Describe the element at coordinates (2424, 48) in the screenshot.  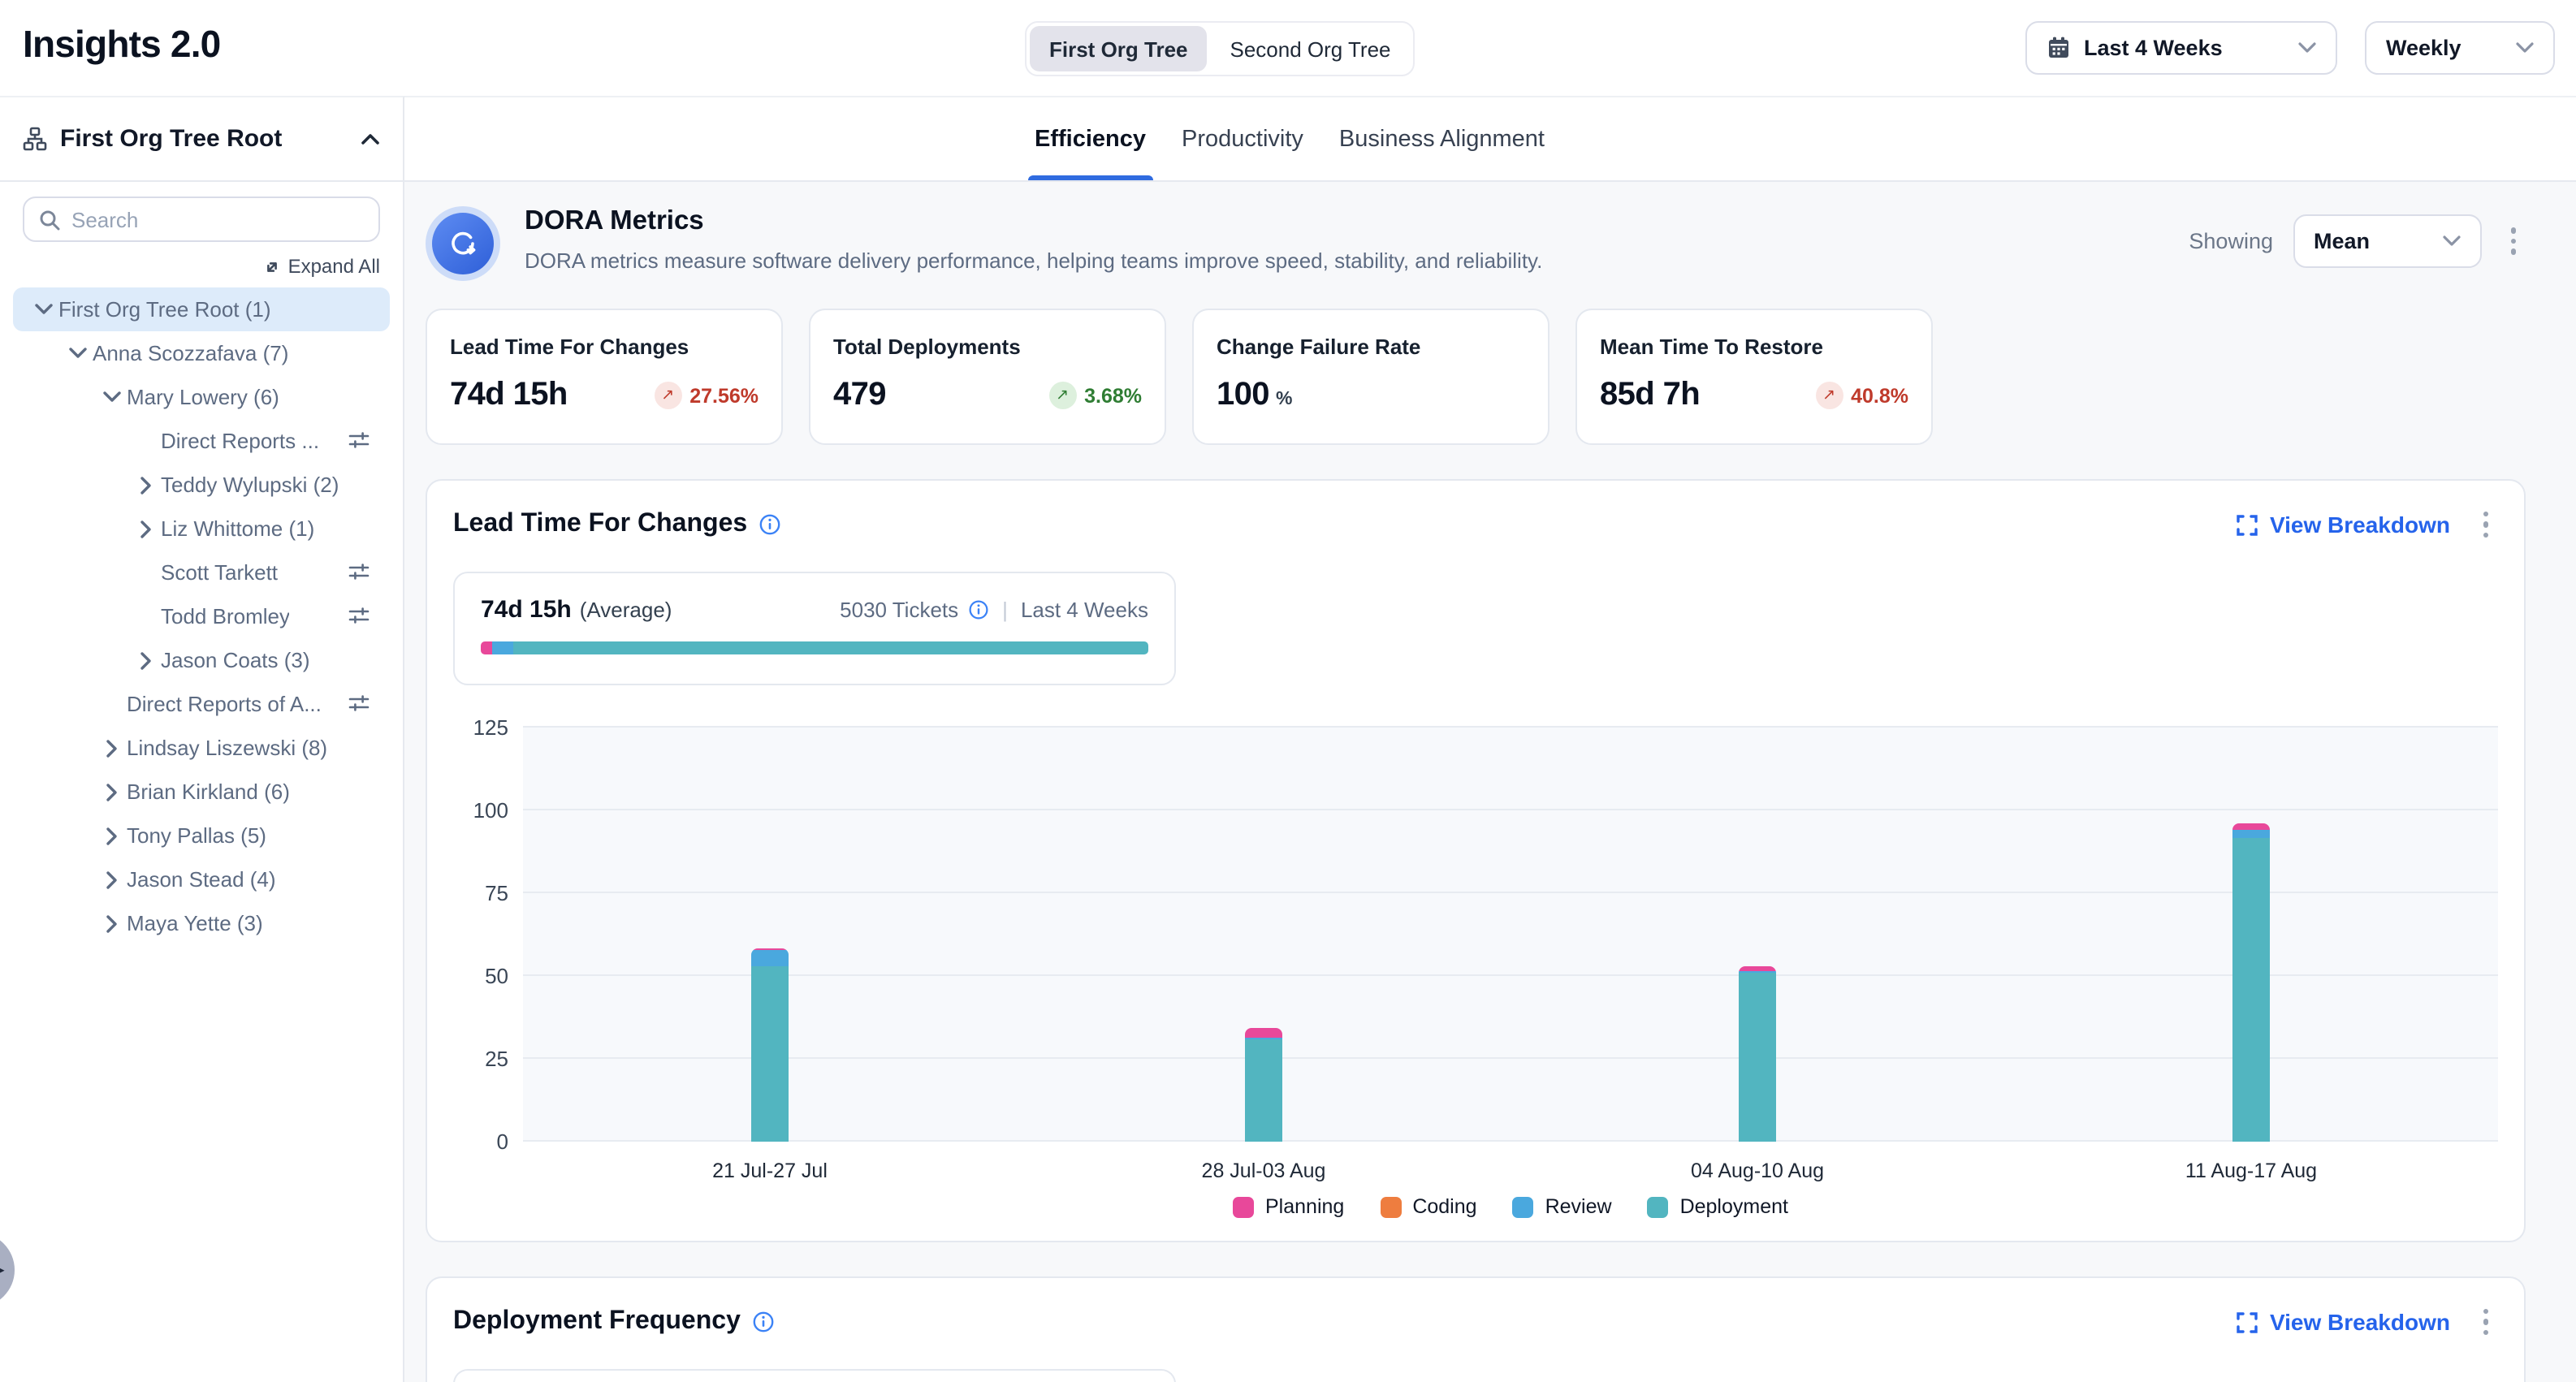
I see `granularity-value: Weekly` at that location.